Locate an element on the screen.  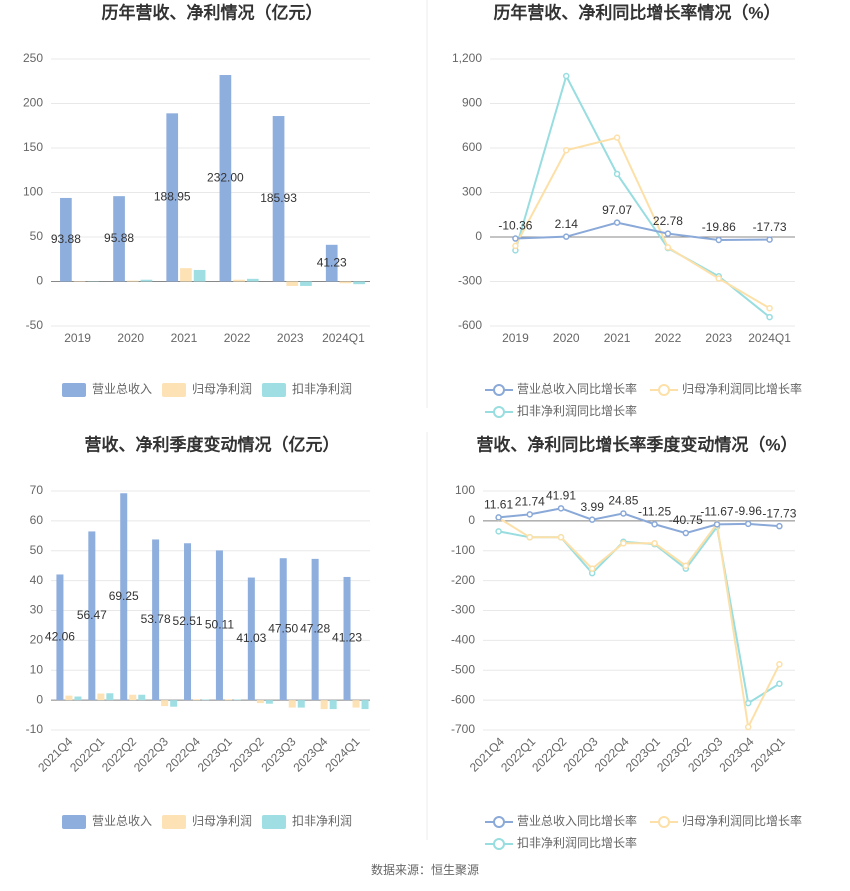
data-label: 69.25 is located at coordinates (124, 596).